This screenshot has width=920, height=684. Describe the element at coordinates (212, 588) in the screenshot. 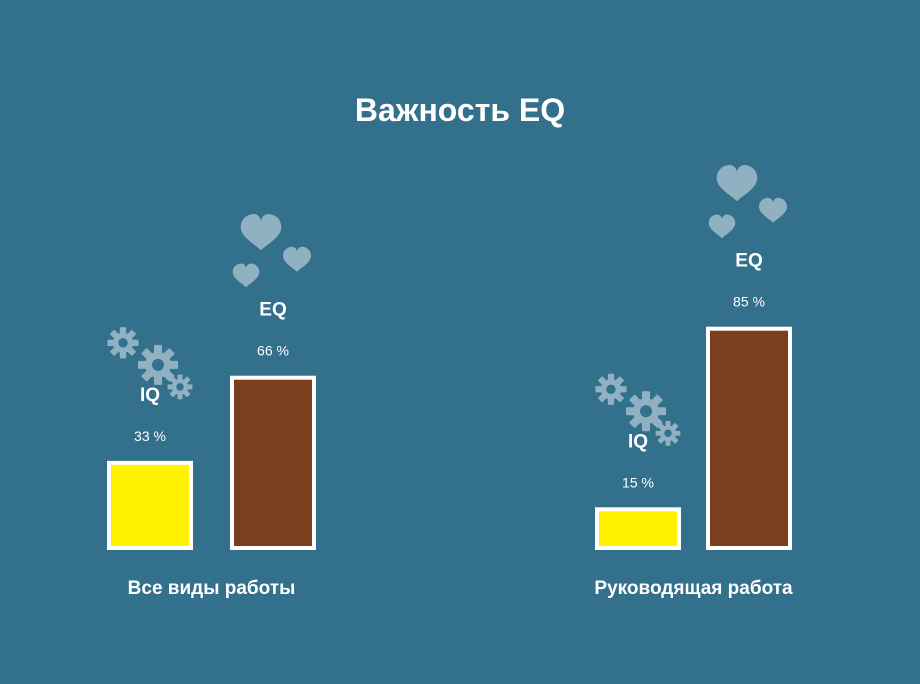

I see `category-label: Все виды работы` at that location.